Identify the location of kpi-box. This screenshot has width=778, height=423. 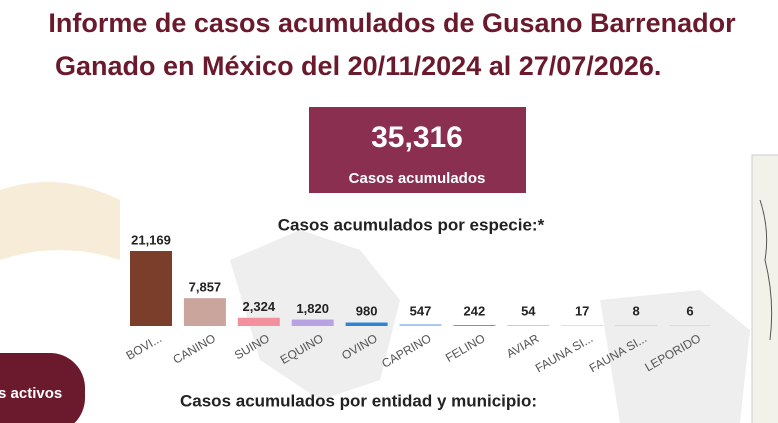
(417, 150).